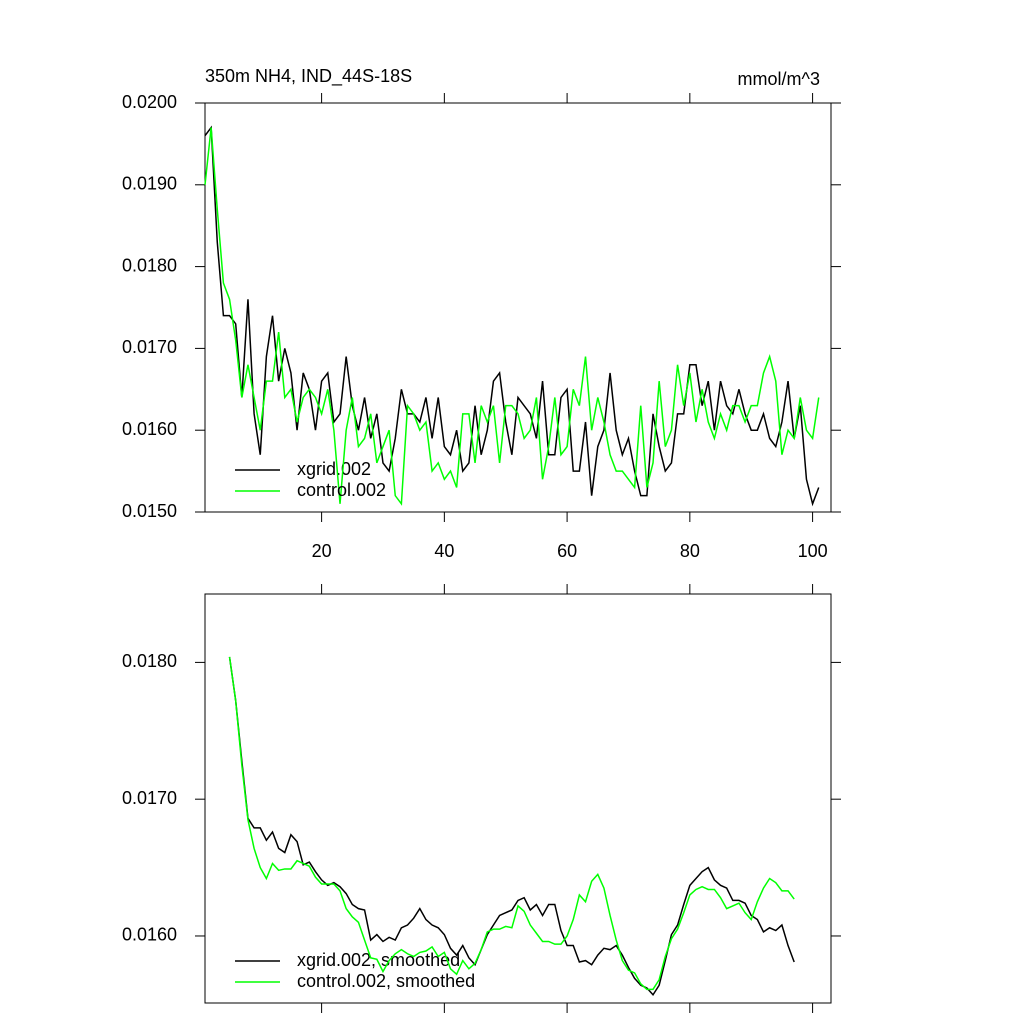  Describe the element at coordinates (567, 551) in the screenshot. I see `x-tick-label: 60` at that location.